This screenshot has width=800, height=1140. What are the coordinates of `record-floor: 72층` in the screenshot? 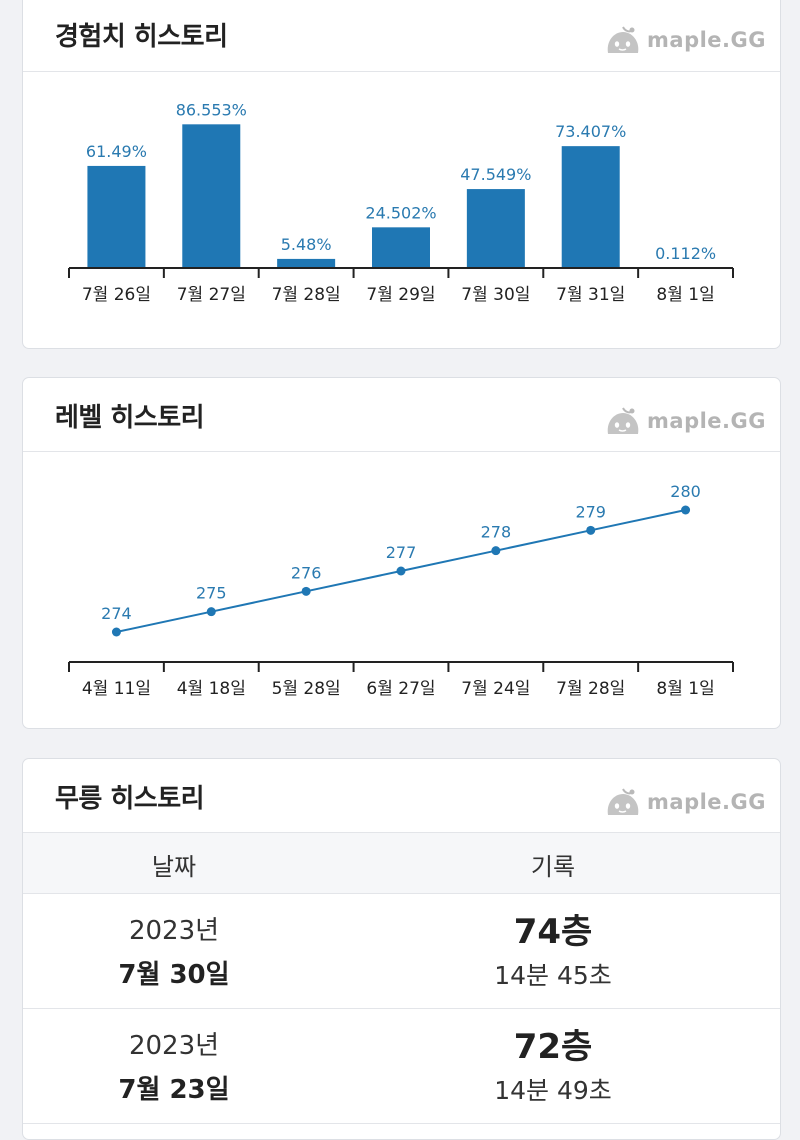 It's located at (553, 1043).